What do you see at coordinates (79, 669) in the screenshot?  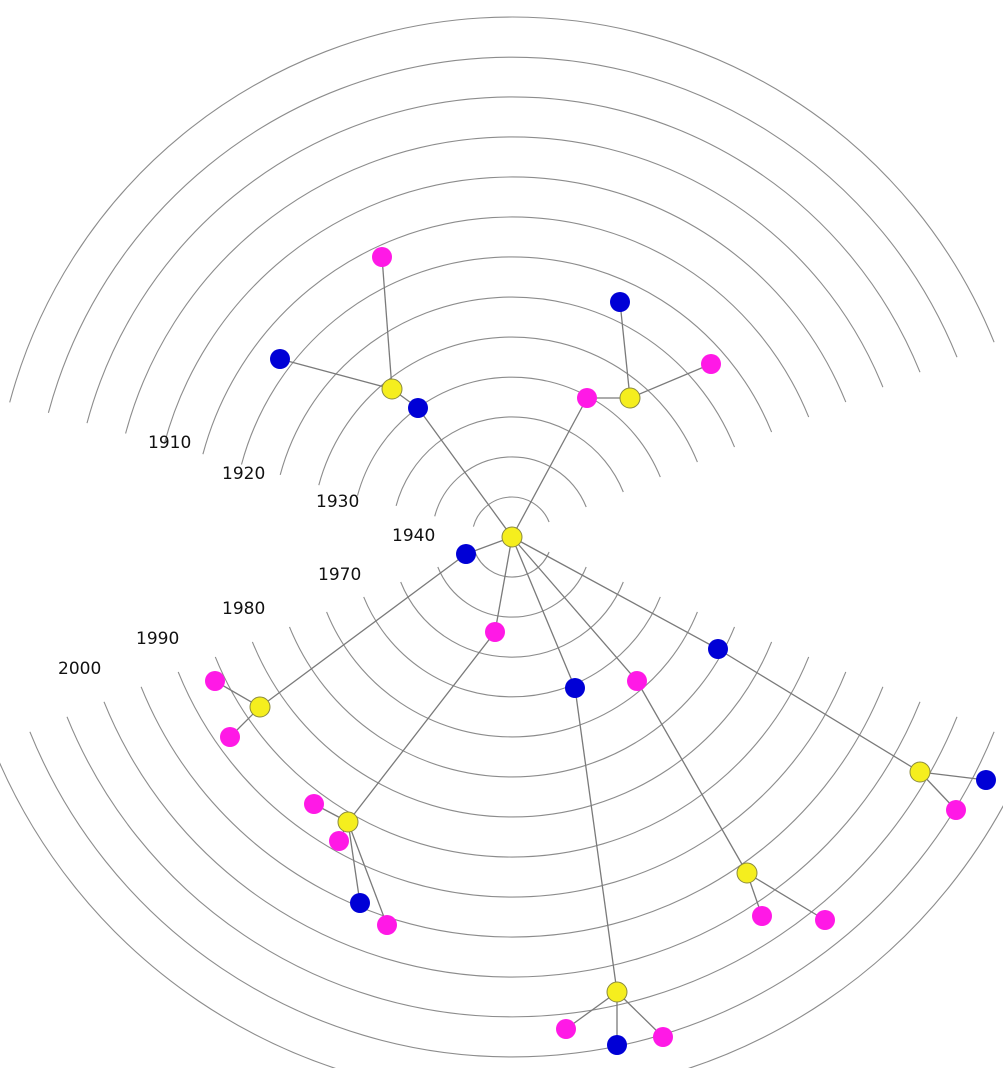 I see `year-label-2000: 2000` at bounding box center [79, 669].